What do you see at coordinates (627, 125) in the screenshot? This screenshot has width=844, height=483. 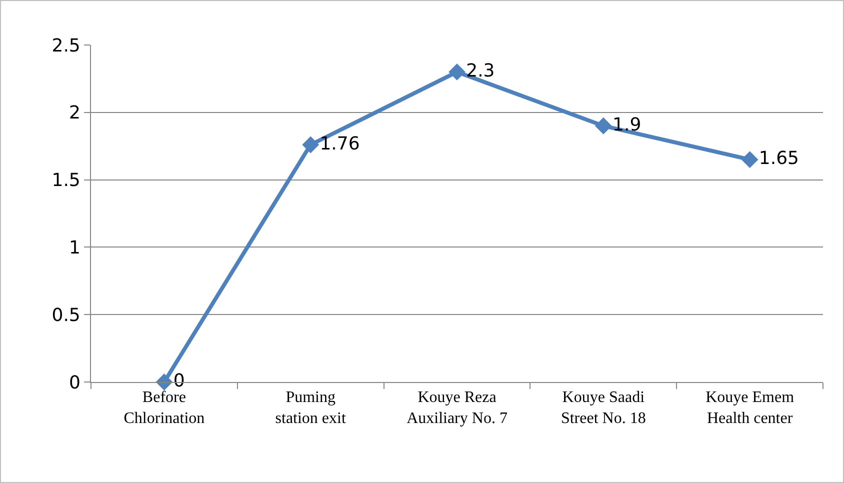 I see `data-label: 1.9` at bounding box center [627, 125].